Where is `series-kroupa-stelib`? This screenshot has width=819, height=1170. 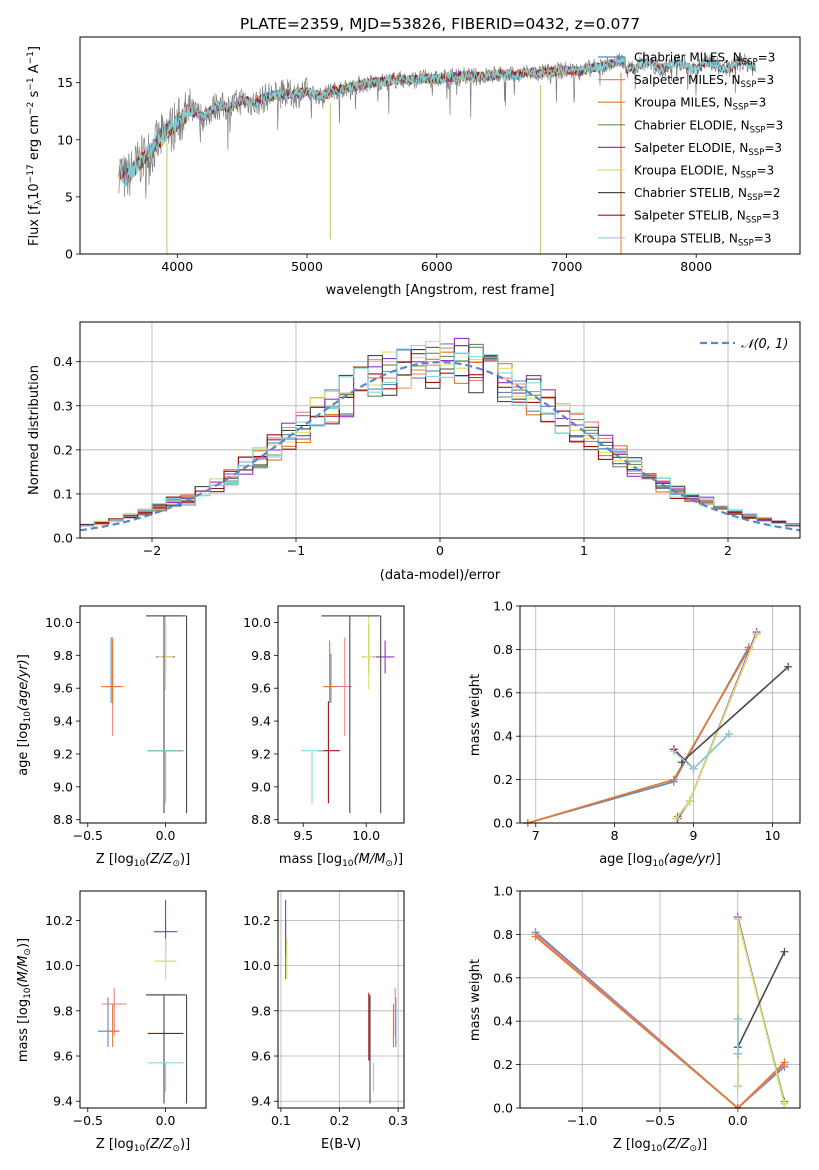
series-kroupa-stelib is located at coordinates (701, 751).